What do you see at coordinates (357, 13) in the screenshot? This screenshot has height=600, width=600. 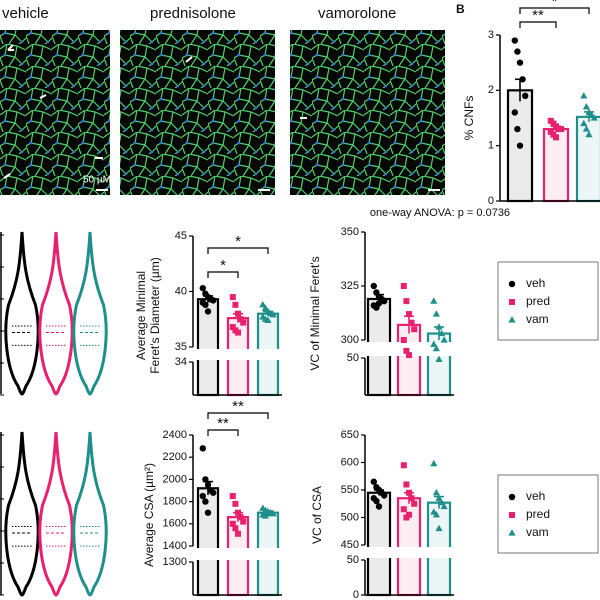 I see `image-label: vamorolone` at bounding box center [357, 13].